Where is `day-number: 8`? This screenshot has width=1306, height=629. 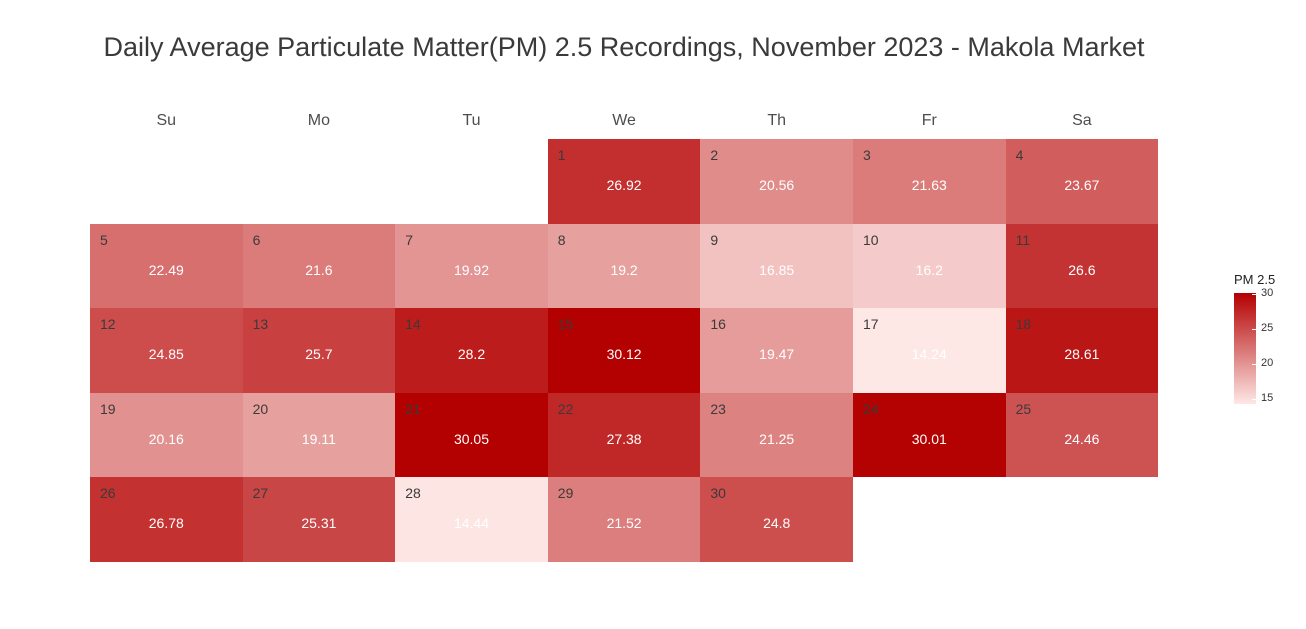
day-number: 8 is located at coordinates (561, 239).